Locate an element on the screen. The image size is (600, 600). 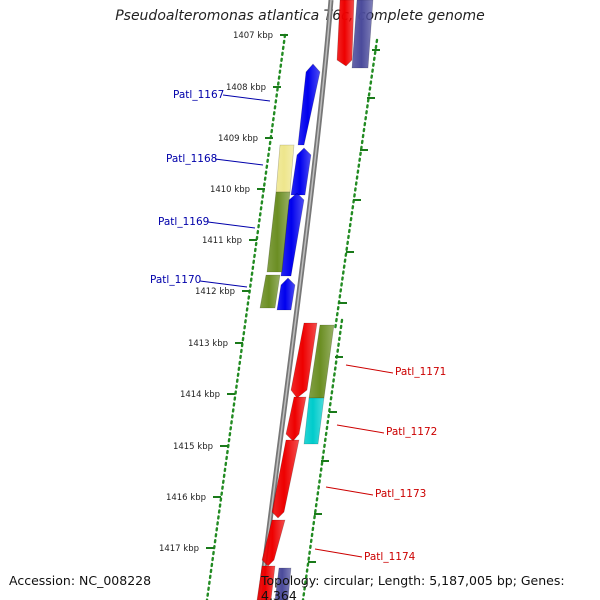
feature-yellow is located at coordinates (285, 168).